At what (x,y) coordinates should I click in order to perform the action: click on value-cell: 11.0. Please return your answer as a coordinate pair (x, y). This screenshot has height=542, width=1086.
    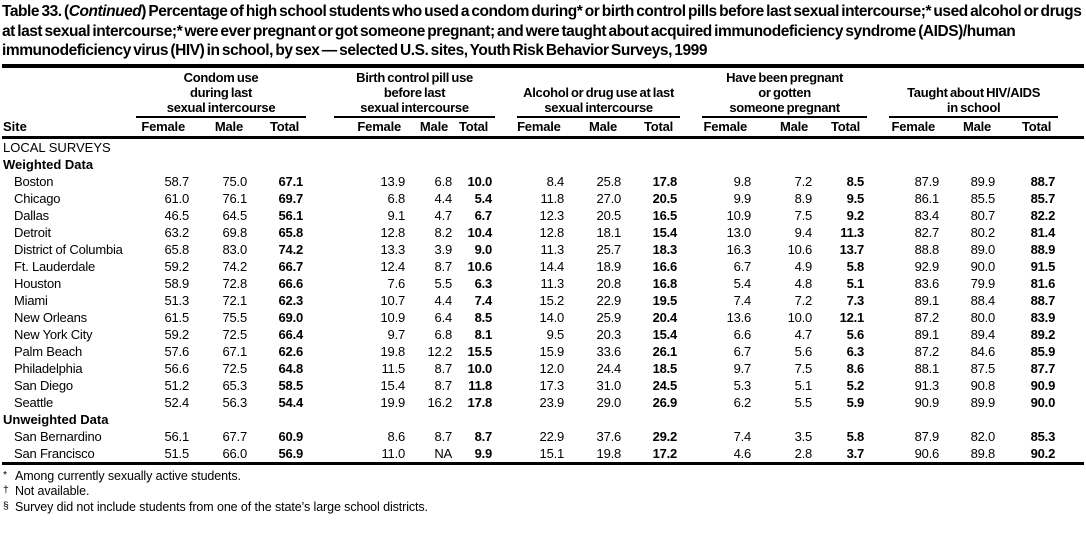
    Looking at the image, I should click on (371, 454).